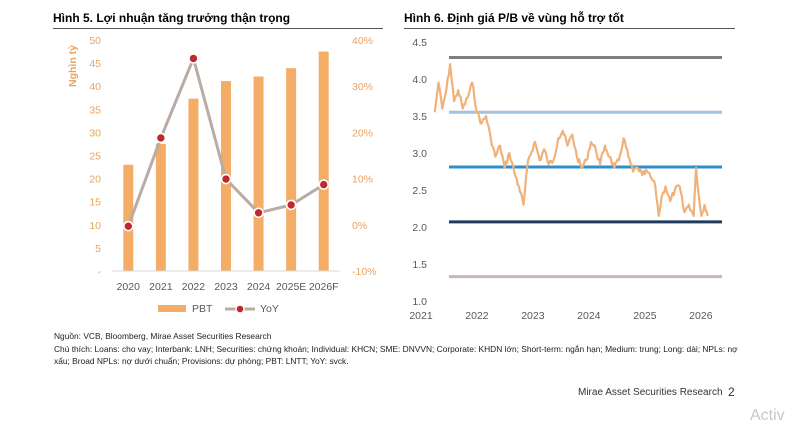 The height and width of the screenshot is (425, 786). I want to click on left-axis-tick-label: -, so click(100, 272).